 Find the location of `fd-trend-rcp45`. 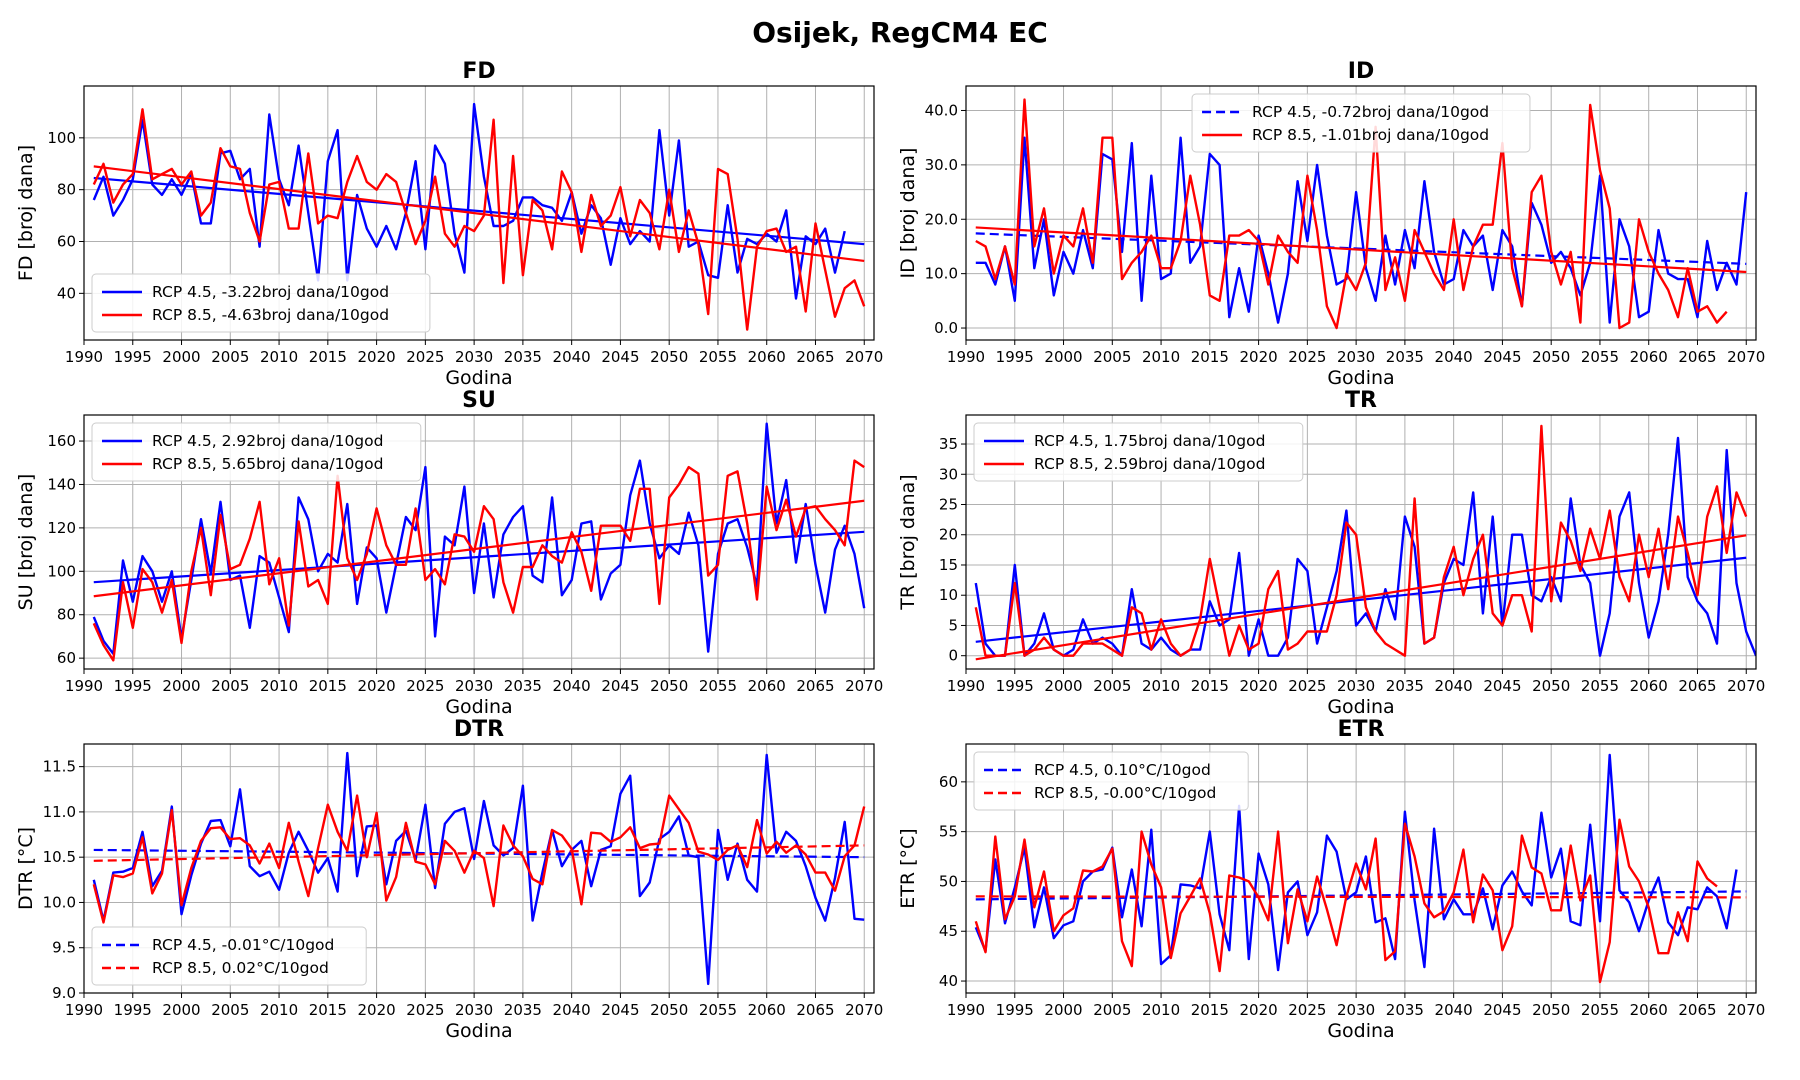

fd-trend-rcp45 is located at coordinates (479, 211).